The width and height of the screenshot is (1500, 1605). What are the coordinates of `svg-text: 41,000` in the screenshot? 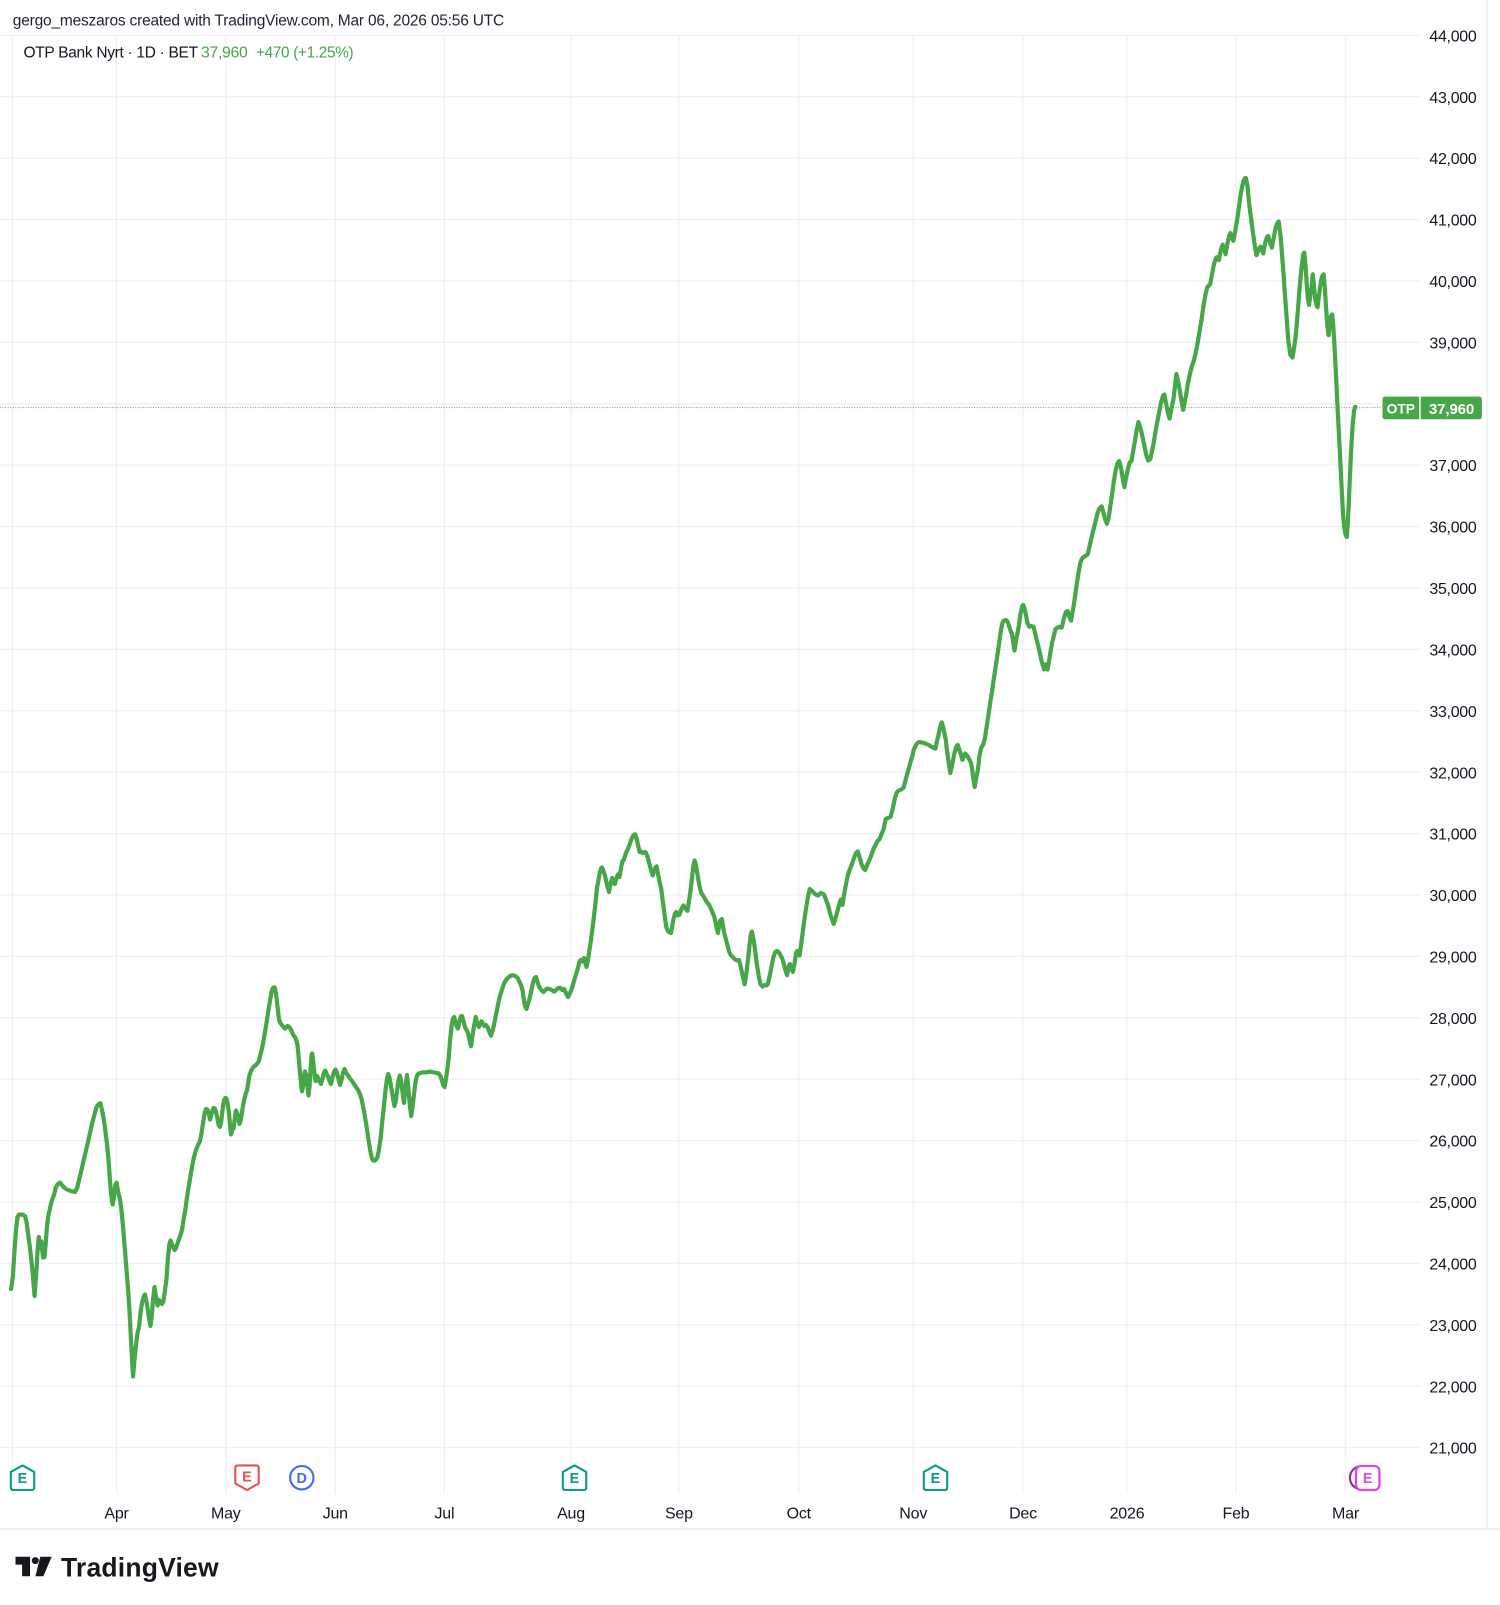 It's located at (1453, 221).